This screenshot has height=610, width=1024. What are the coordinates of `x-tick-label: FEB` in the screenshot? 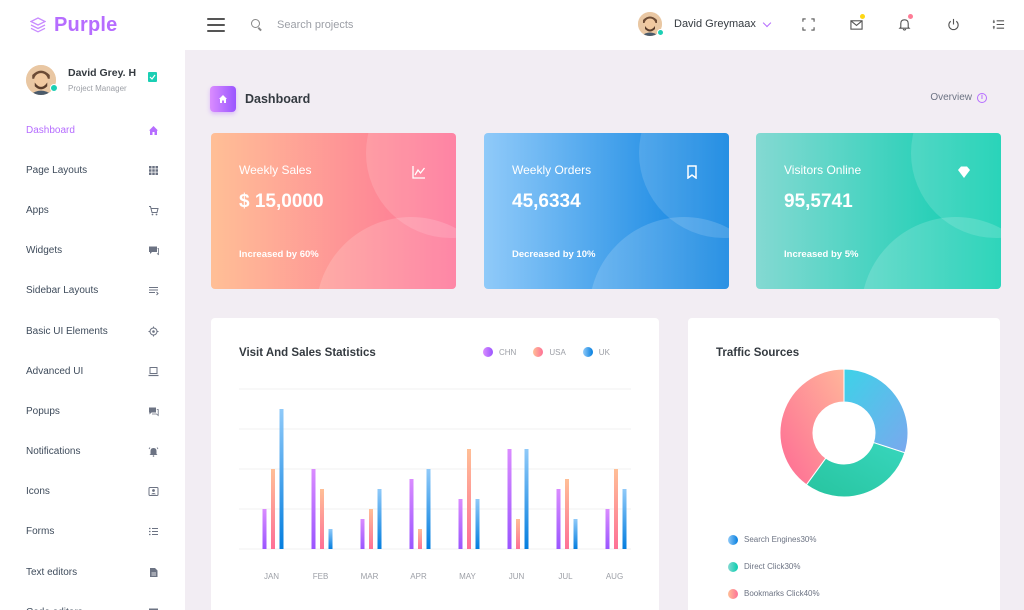 It's located at (321, 576).